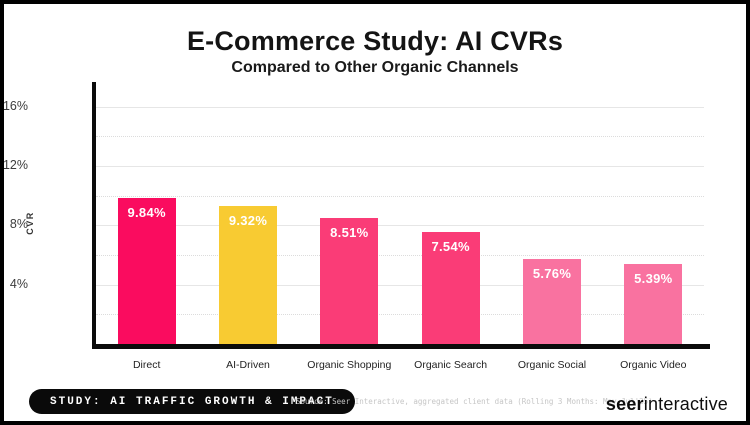 This screenshot has height=425, width=750. I want to click on bar-value-label: 7.54%, so click(450, 247).